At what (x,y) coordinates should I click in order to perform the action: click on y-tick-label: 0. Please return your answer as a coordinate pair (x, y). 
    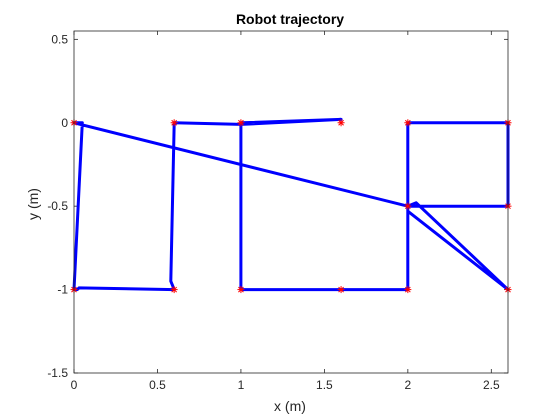
    Looking at the image, I should click on (64, 123).